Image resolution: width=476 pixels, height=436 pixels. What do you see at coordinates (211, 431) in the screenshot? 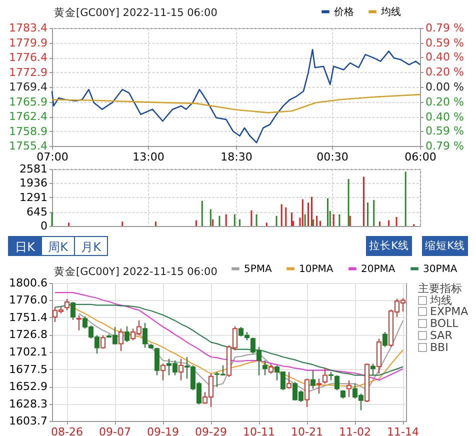
I see `x-tick-label: 09-29` at bounding box center [211, 431].